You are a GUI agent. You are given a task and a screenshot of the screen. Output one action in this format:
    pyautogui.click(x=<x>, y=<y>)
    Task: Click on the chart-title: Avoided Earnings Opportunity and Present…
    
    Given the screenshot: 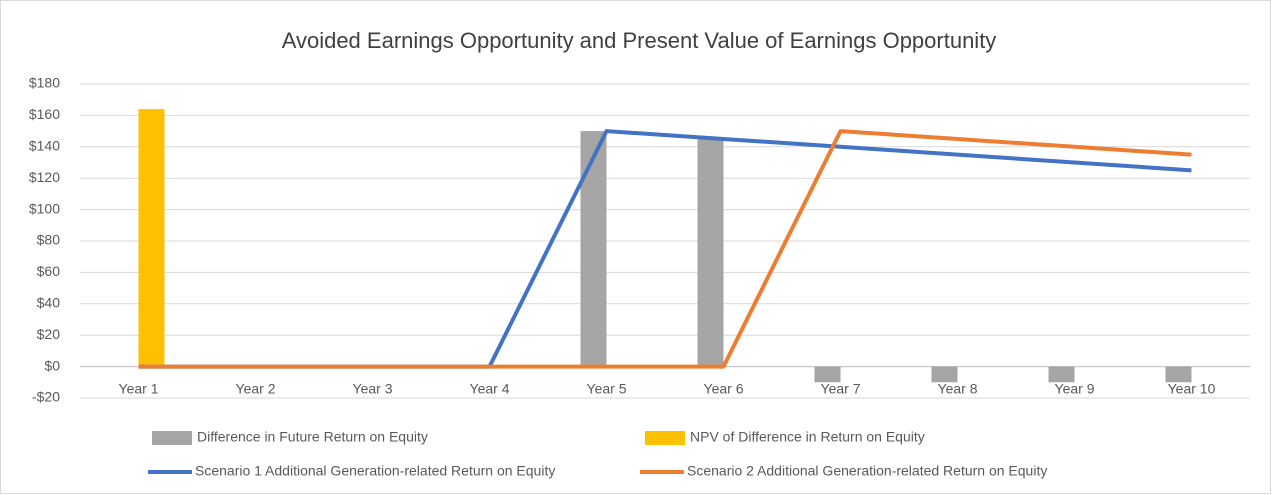 What is the action you would take?
    pyautogui.click(x=639, y=40)
    